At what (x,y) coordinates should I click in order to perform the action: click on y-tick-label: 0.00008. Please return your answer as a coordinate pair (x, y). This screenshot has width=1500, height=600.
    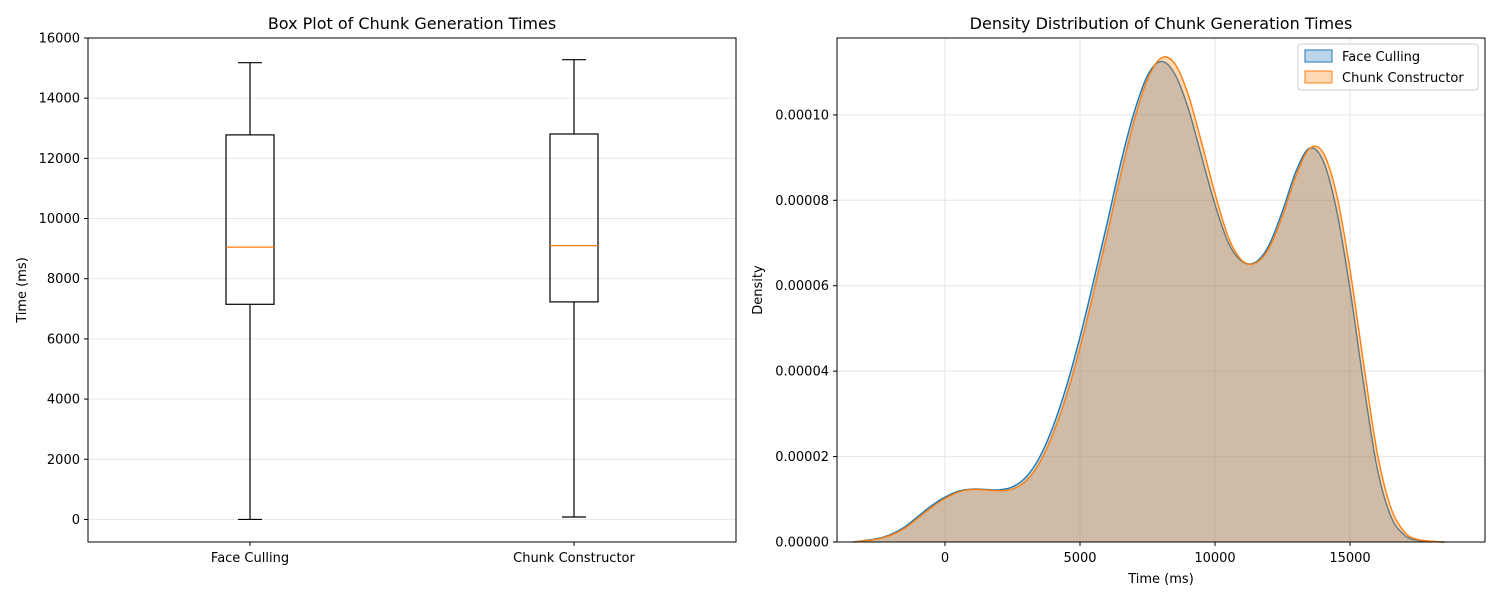
    Looking at the image, I should click on (802, 201).